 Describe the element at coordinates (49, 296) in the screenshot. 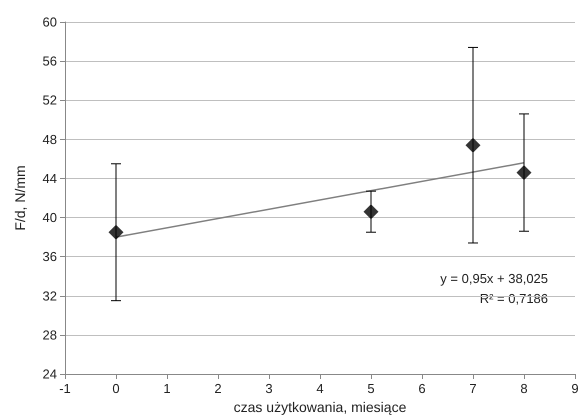

I see `y-tick-label: 32` at that location.